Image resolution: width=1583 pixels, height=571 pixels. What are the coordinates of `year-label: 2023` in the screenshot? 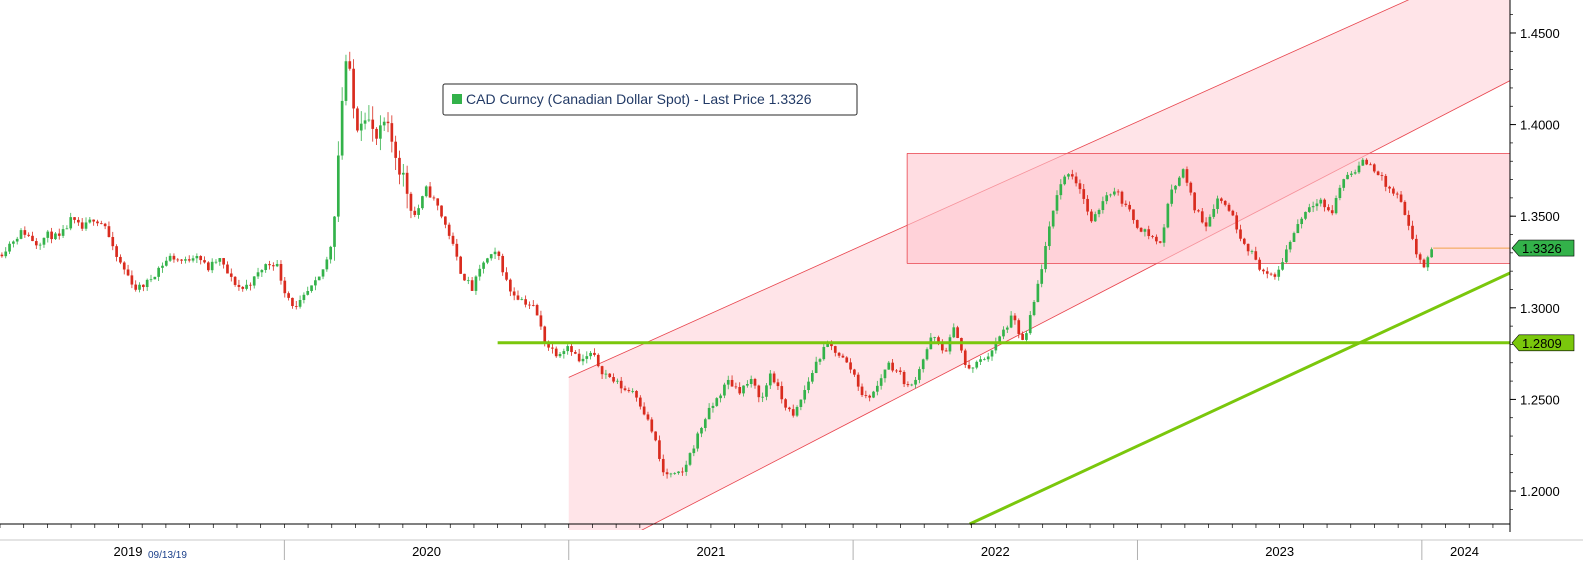 It's located at (1279, 551).